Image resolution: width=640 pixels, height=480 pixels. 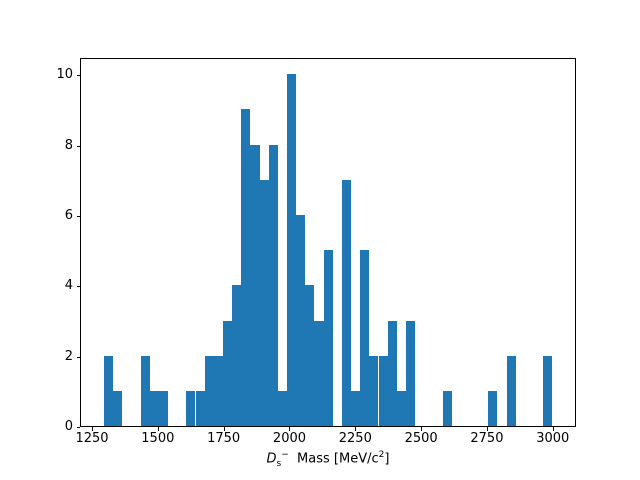 I want to click on y-tick-label: 2, so click(x=68, y=356).